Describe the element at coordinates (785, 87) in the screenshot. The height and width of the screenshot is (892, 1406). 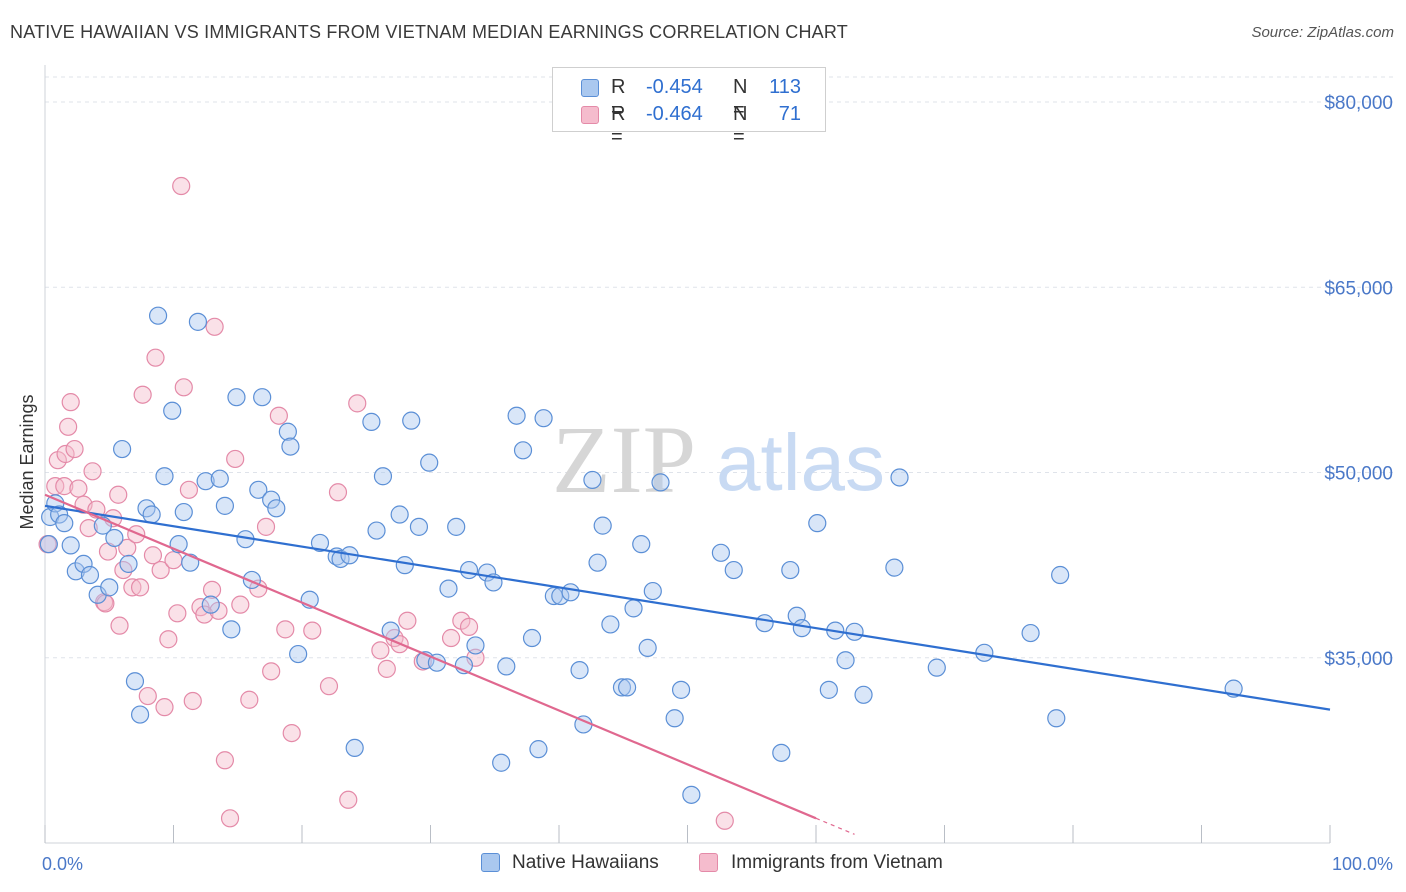
I see `legend-n-value: 113` at that location.